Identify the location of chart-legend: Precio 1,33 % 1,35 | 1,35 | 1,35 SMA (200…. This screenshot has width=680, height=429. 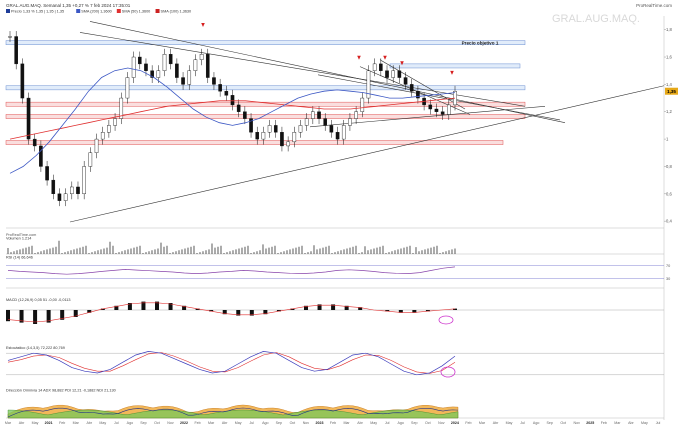
(98, 11).